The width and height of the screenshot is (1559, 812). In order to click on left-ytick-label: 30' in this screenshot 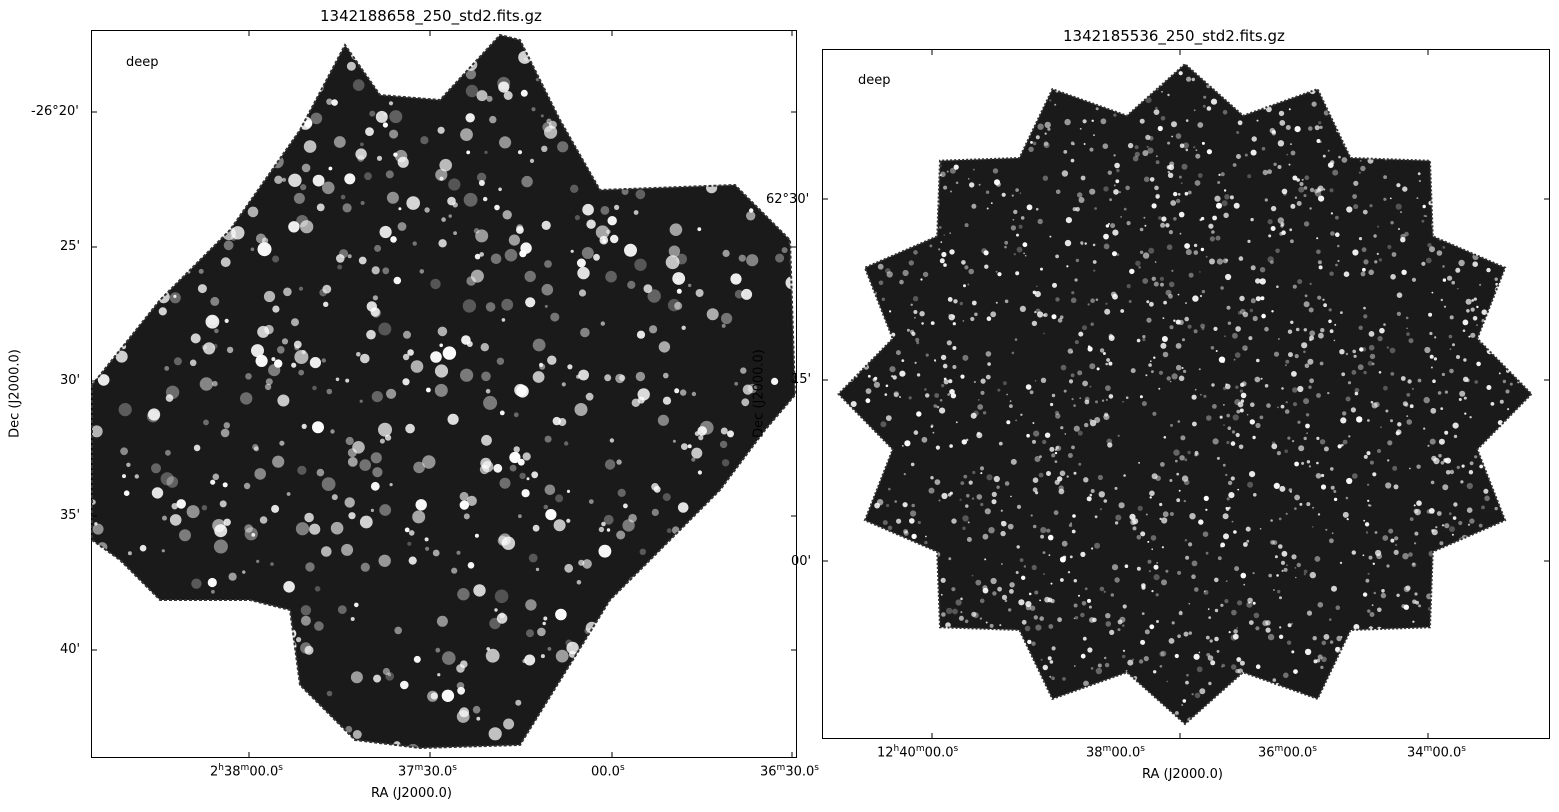, I will do `click(70, 380)`.